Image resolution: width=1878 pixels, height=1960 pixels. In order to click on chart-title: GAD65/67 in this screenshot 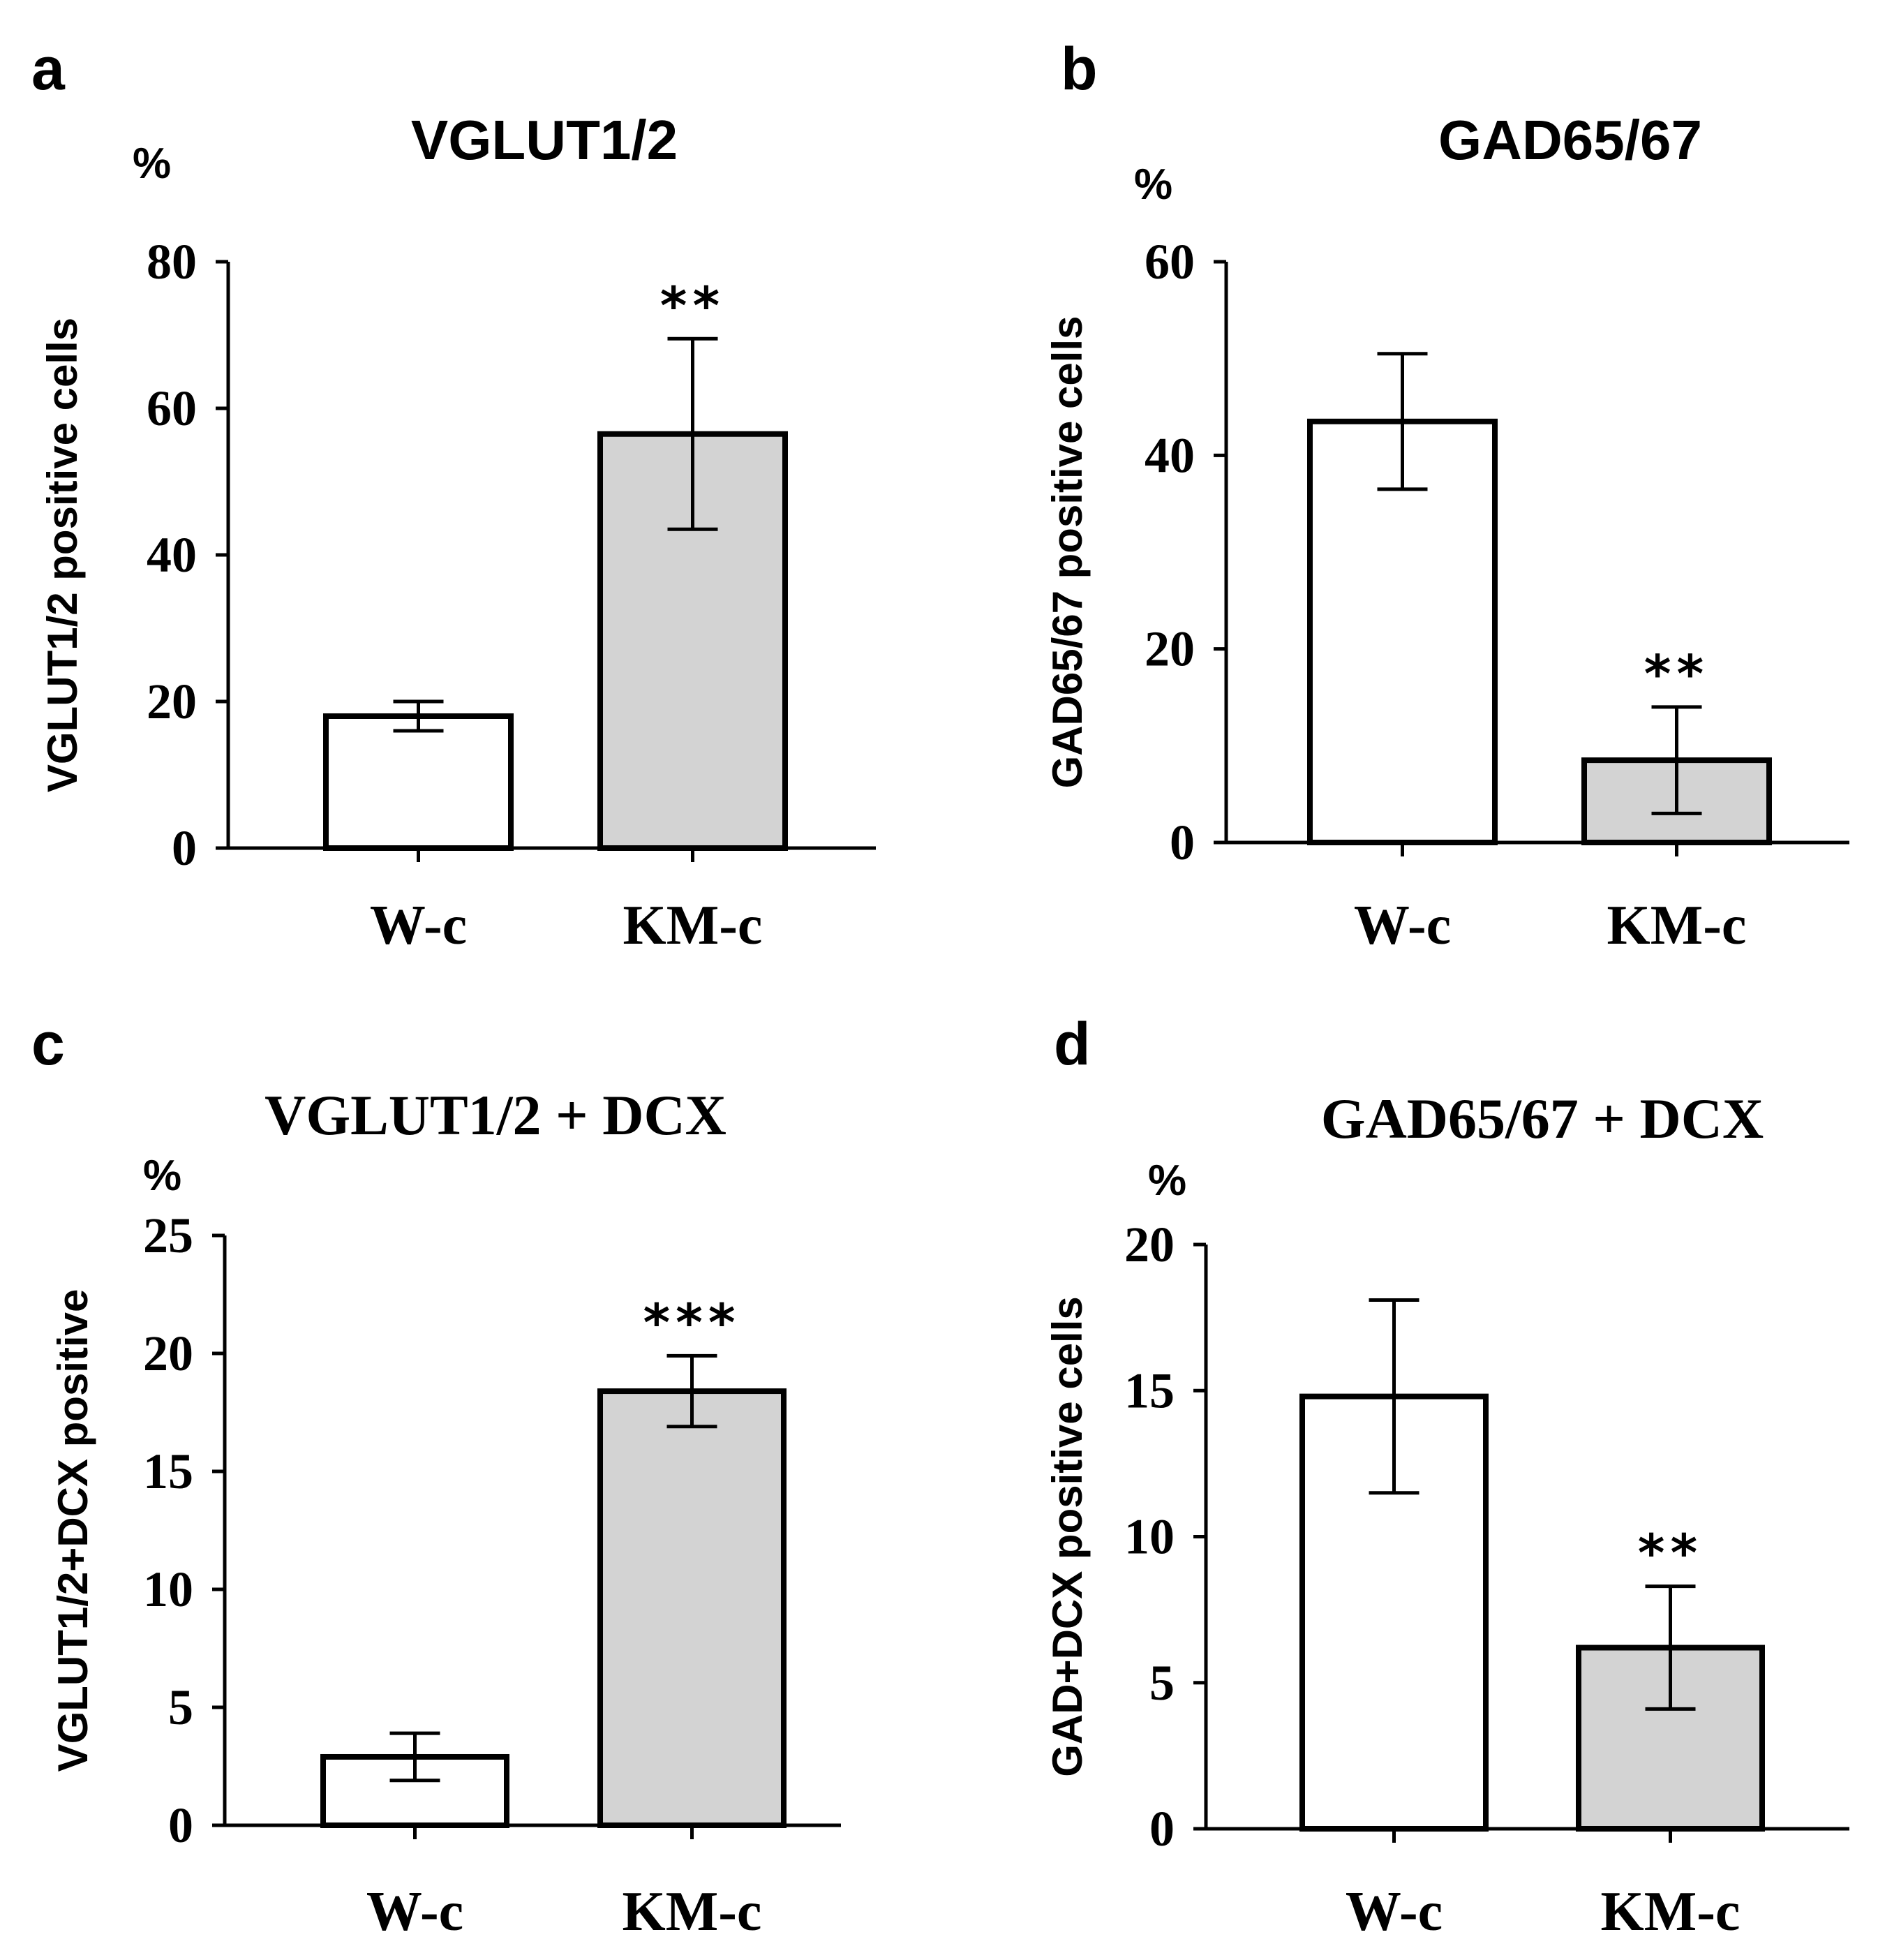, I will do `click(1570, 140)`.